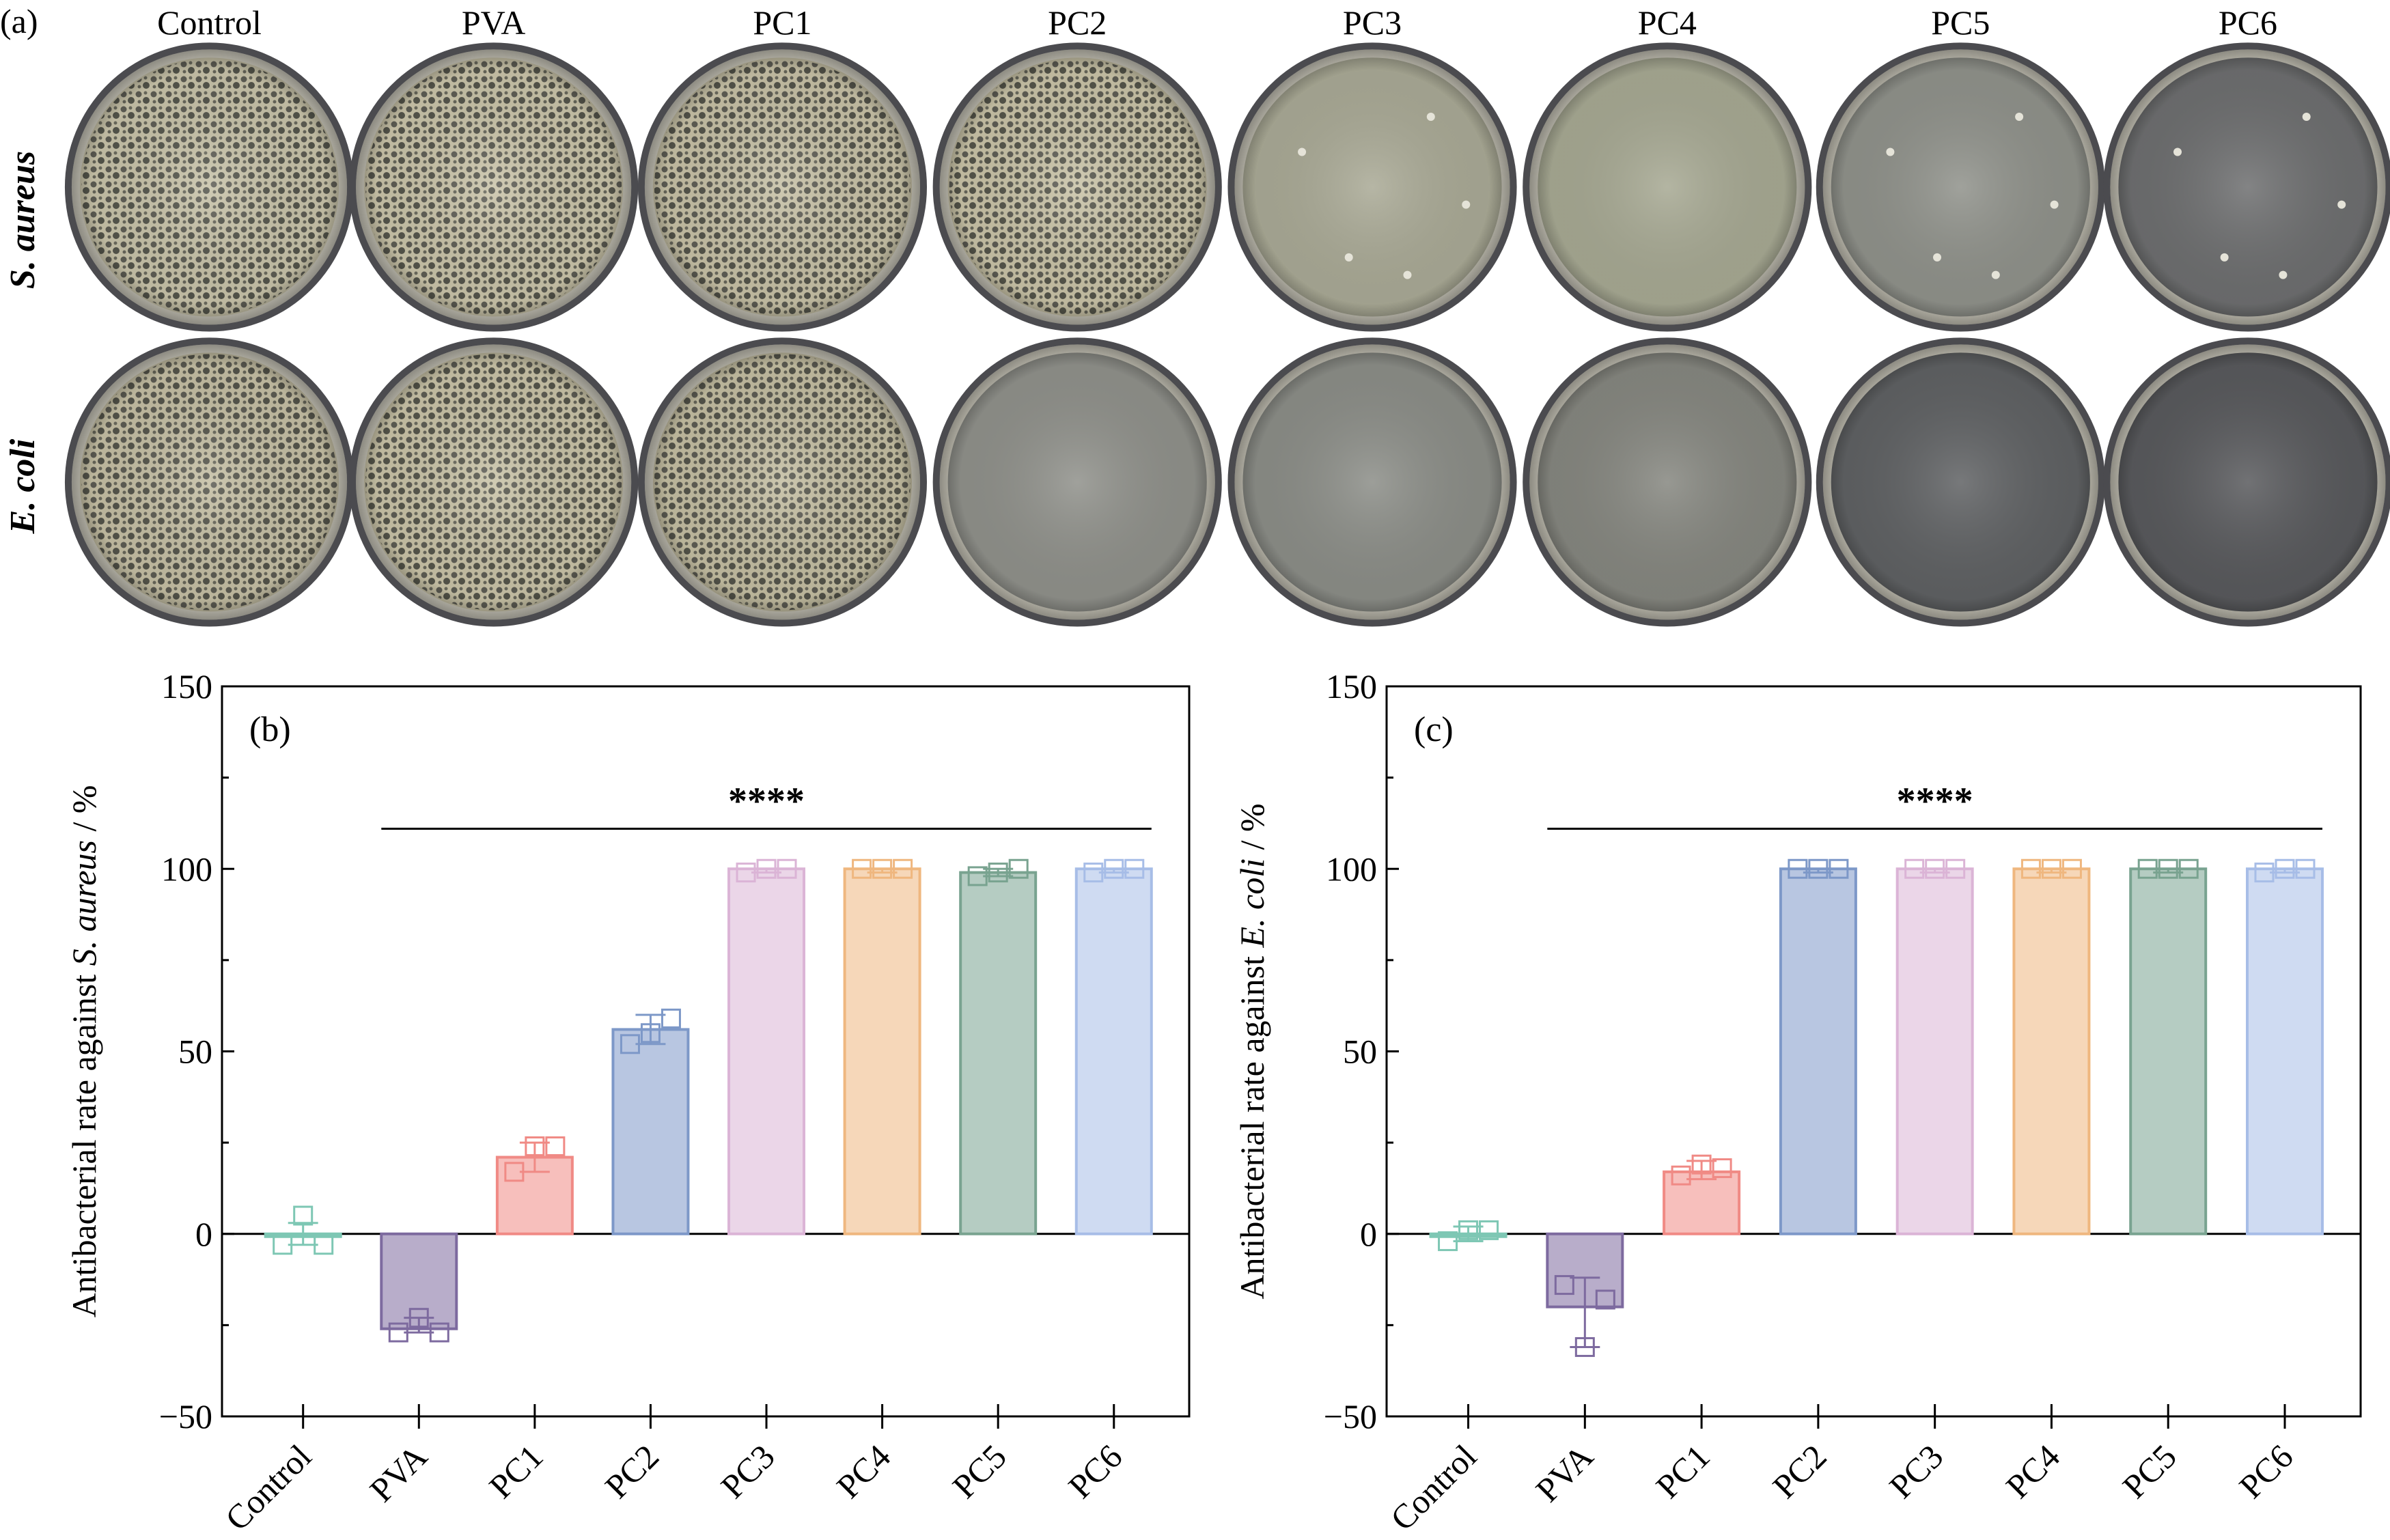 This screenshot has height=1540, width=2390. What do you see at coordinates (863, 1471) in the screenshot?
I see `x-tick-label: PC4` at bounding box center [863, 1471].